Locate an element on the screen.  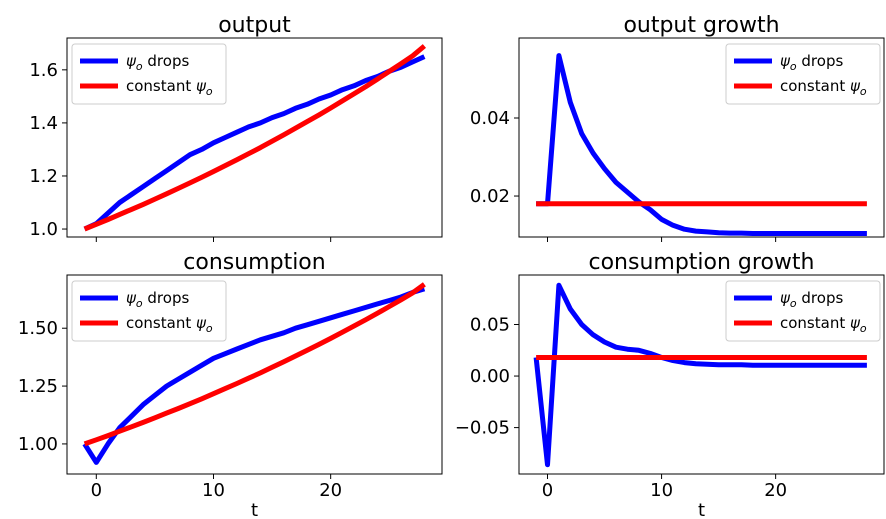
y-tick-label: 0.00 is located at coordinates (490, 376).